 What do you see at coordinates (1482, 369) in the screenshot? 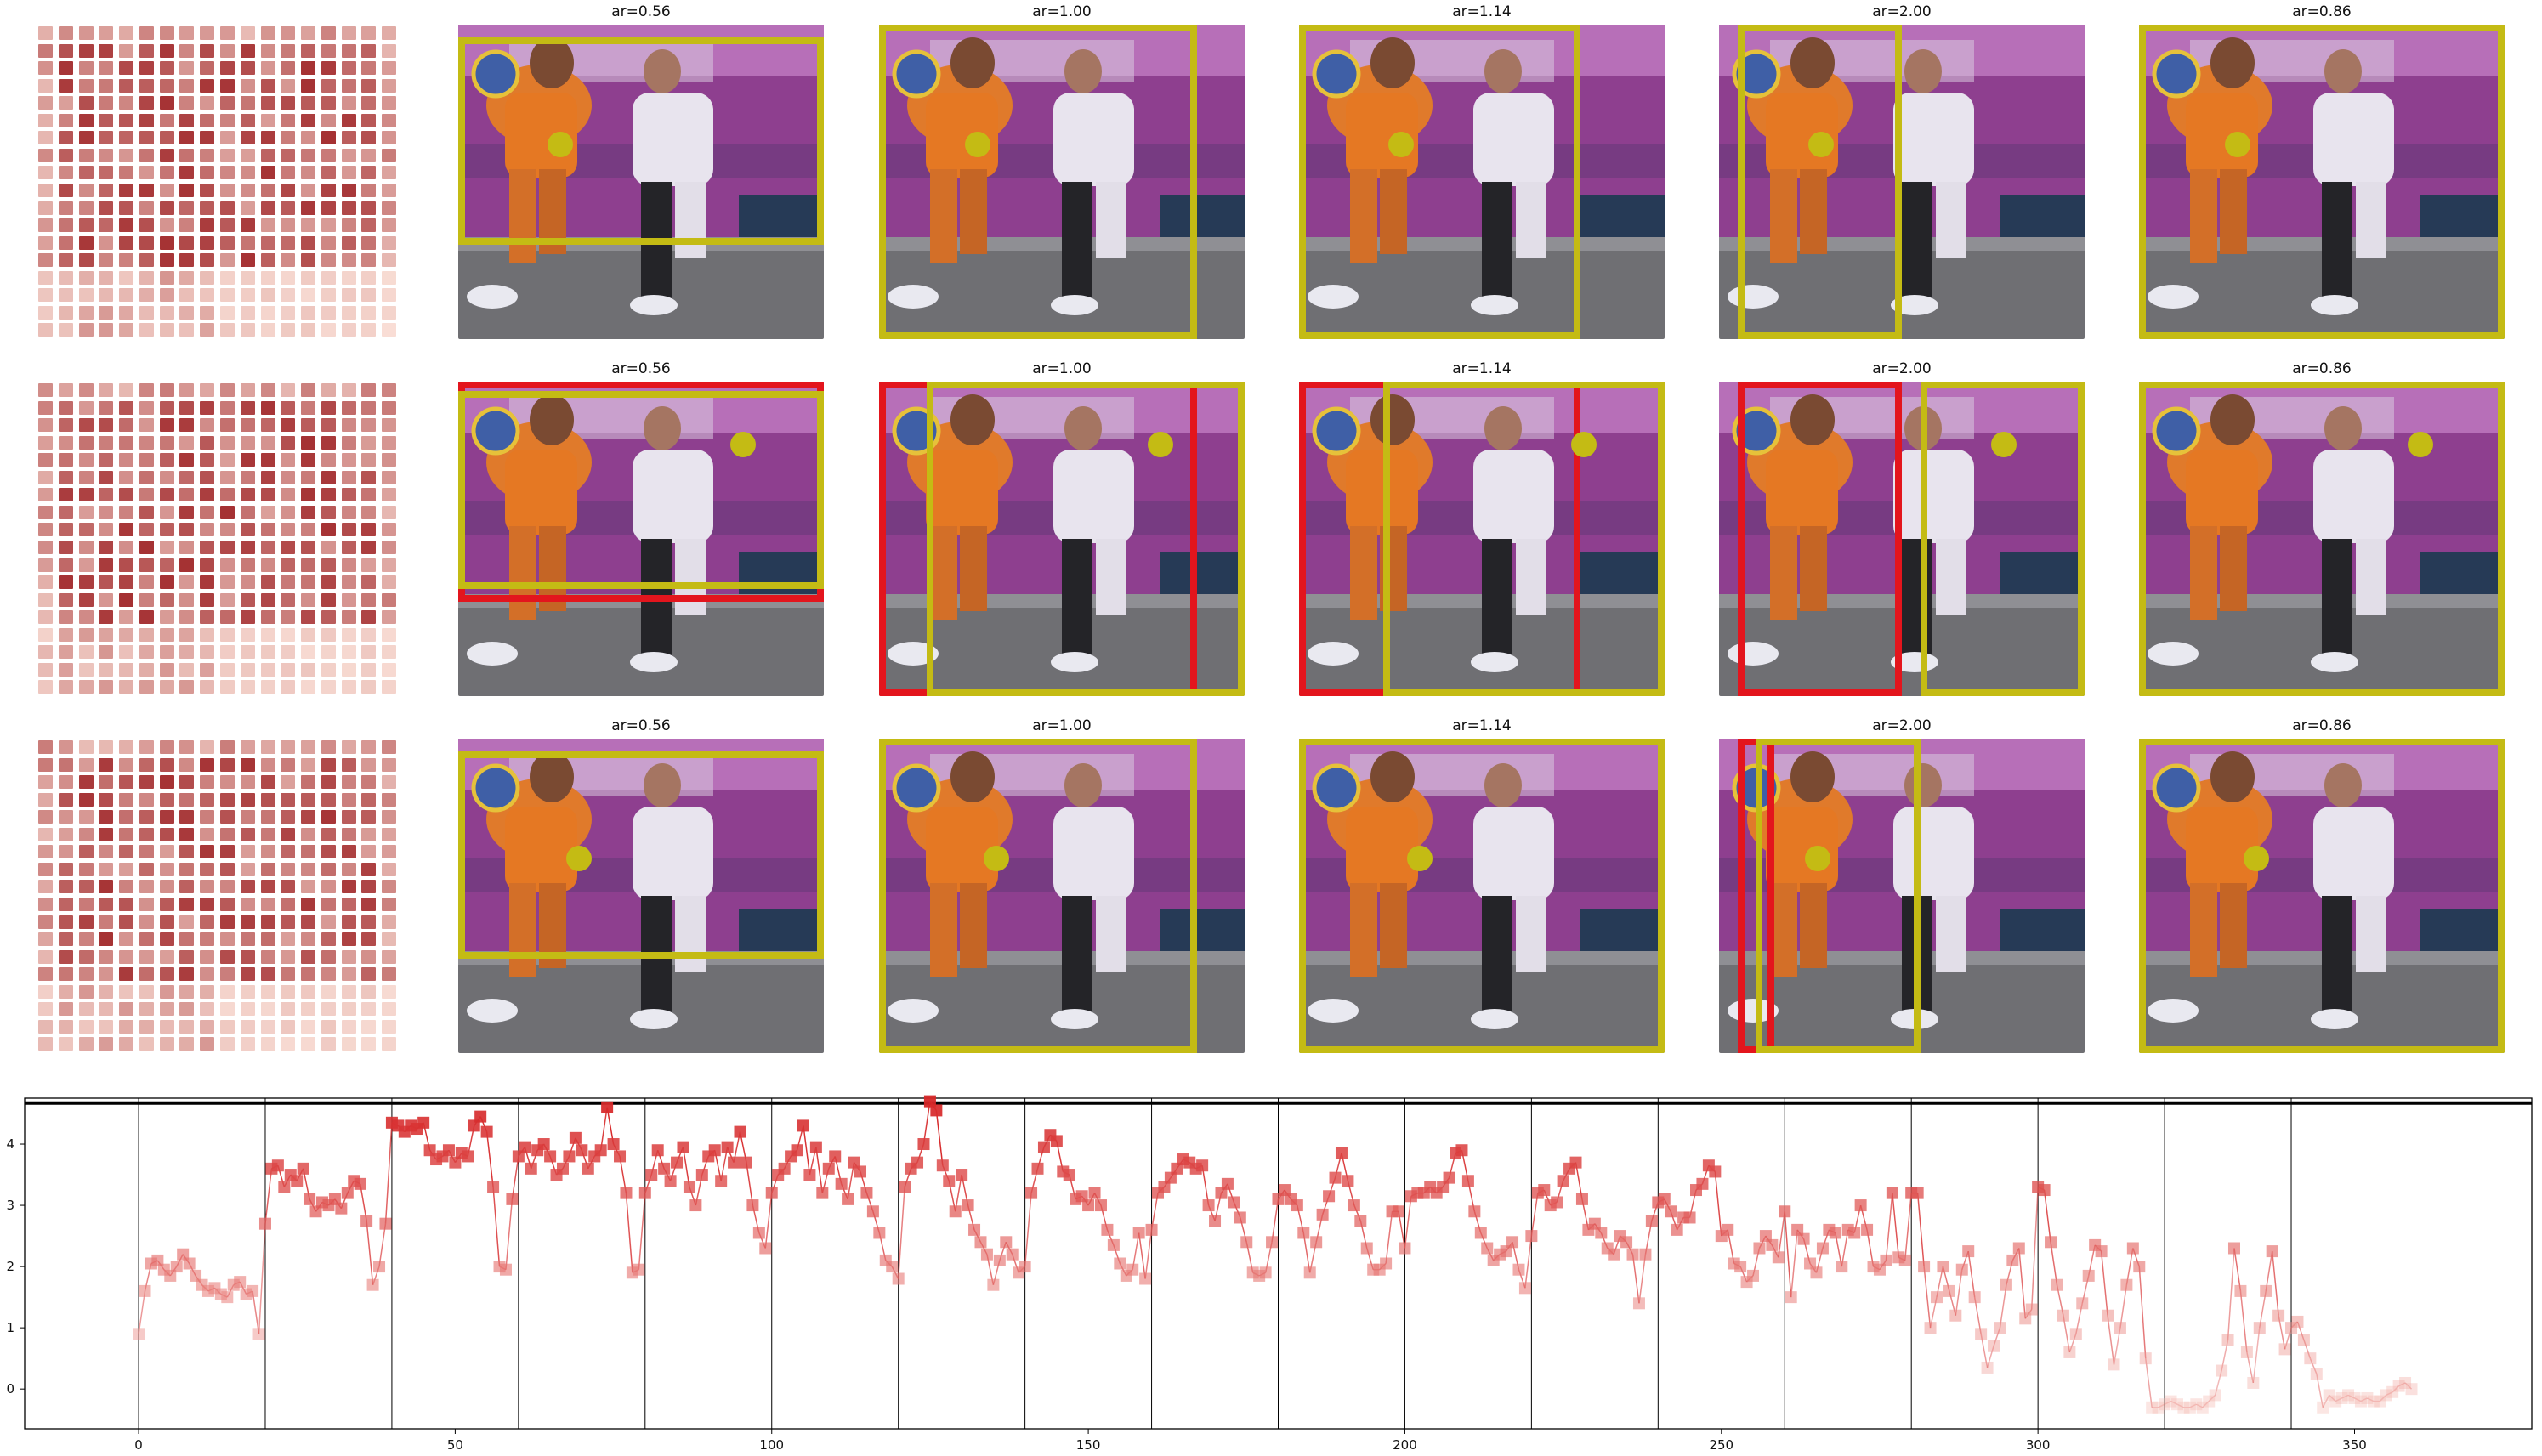
I see `panel-title: ar=1.14` at bounding box center [1482, 369].